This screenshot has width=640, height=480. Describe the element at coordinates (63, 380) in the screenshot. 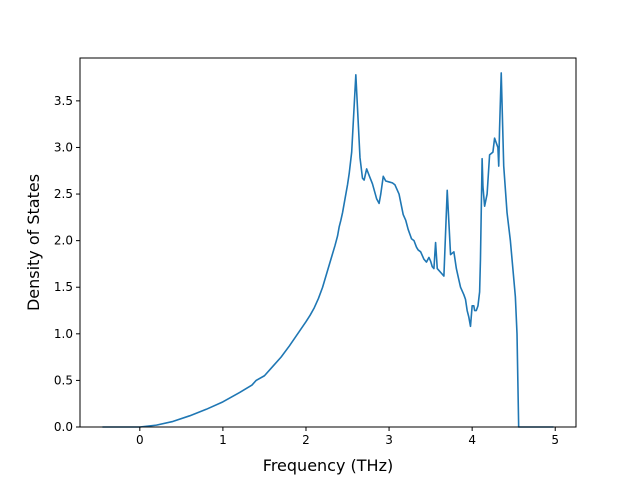

I see `y-tick-label: 0.5` at that location.